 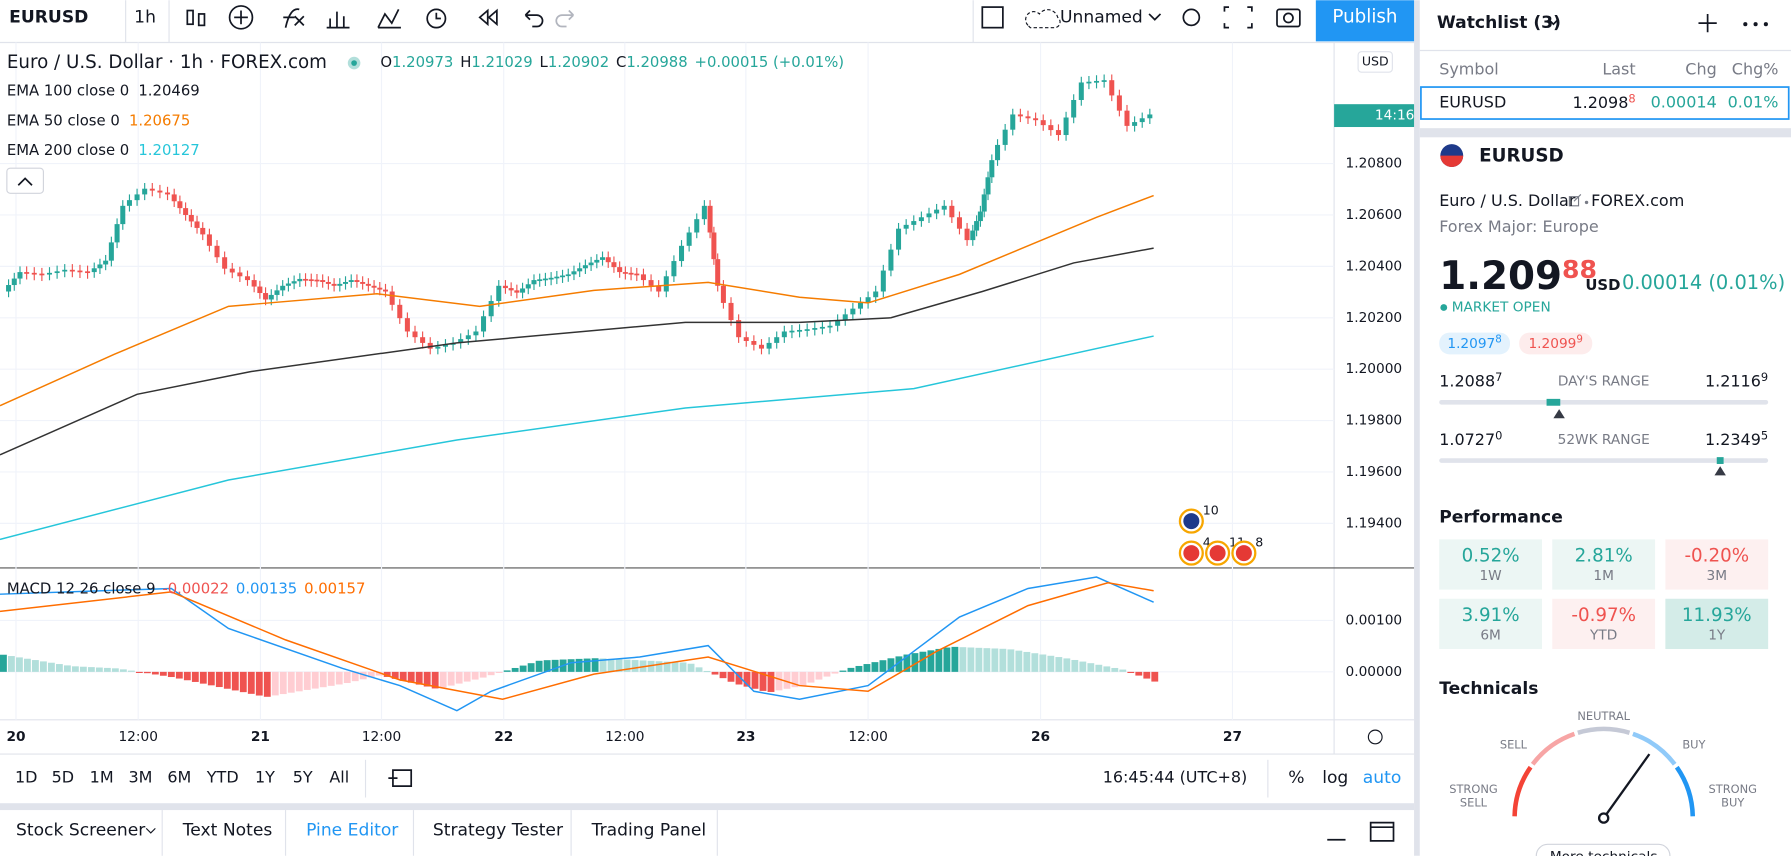 What do you see at coordinates (1764, 435) in the screenshot?
I see `text-part: 5` at bounding box center [1764, 435].